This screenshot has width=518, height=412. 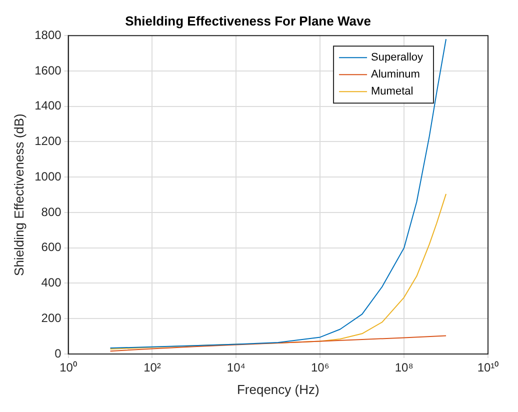 What do you see at coordinates (392, 92) in the screenshot?
I see `legend-label: Mumetal` at bounding box center [392, 92].